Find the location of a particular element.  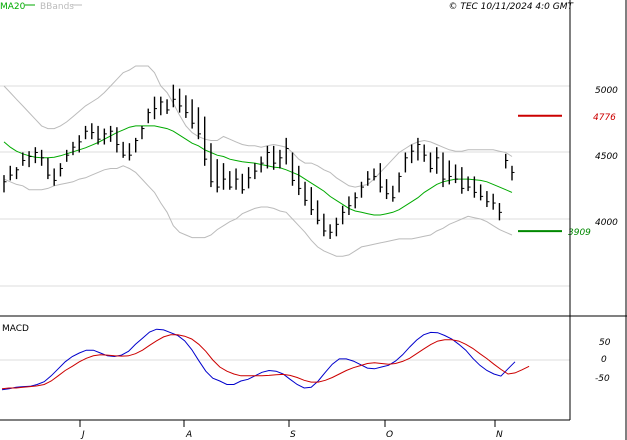

macd-panel: MACD 50 0 -50 is located at coordinates (305, 357).